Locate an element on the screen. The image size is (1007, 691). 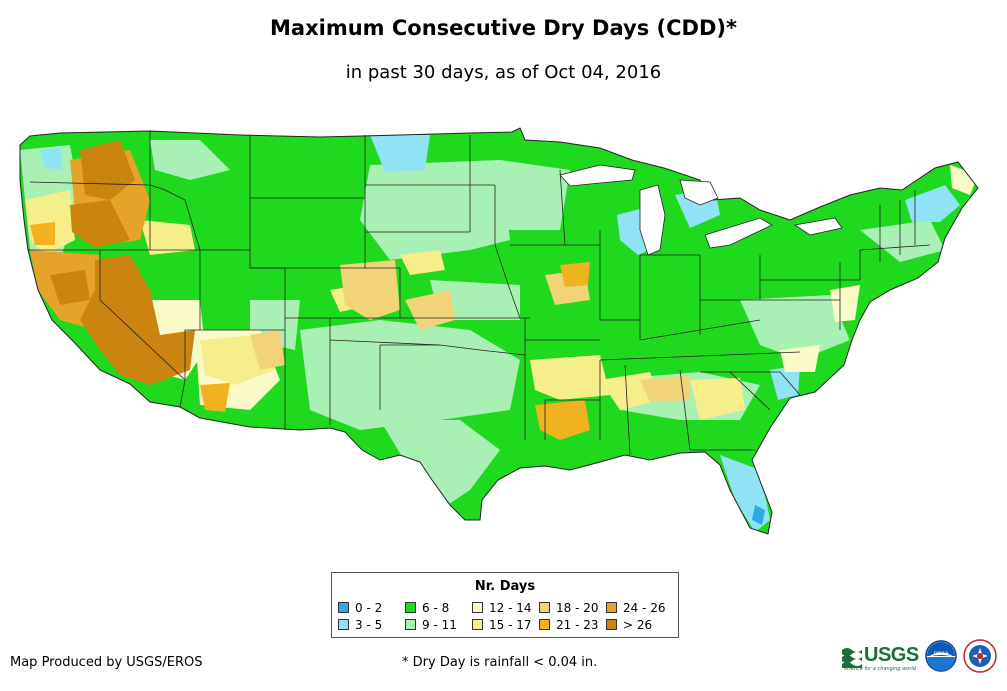
legend-label: 3 - 5 is located at coordinates (369, 625).